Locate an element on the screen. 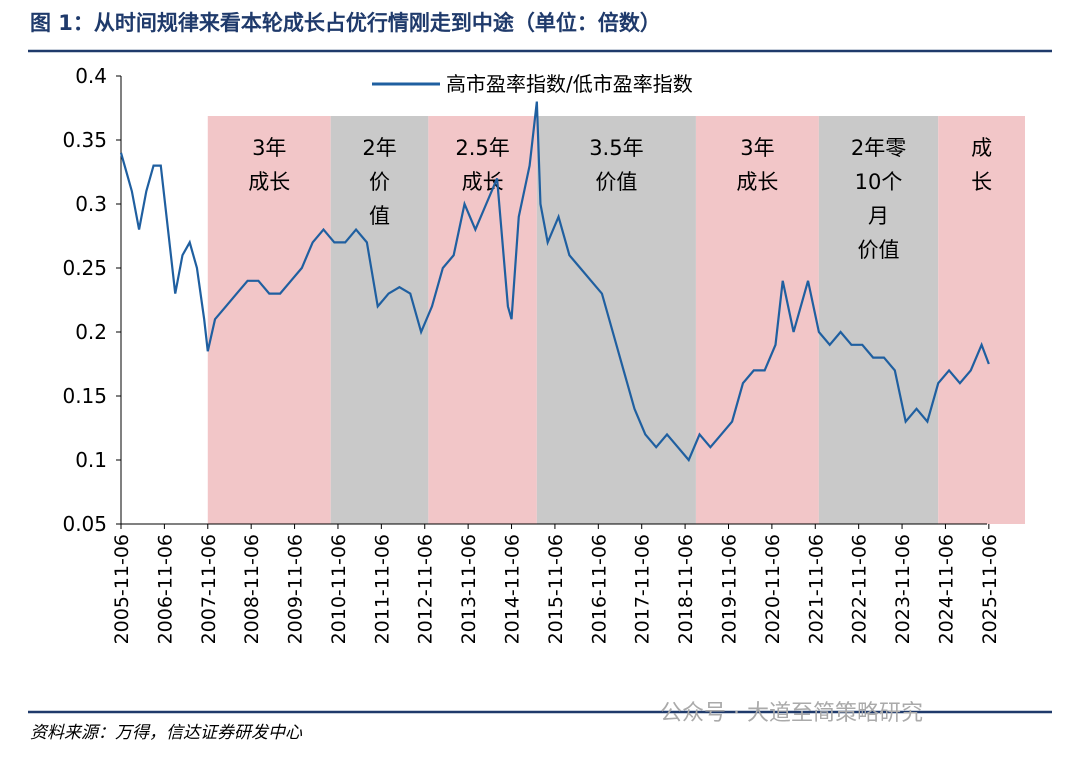 This screenshot has width=1080, height=762. x-tick-label: 2025-11-06 is located at coordinates (990, 589).